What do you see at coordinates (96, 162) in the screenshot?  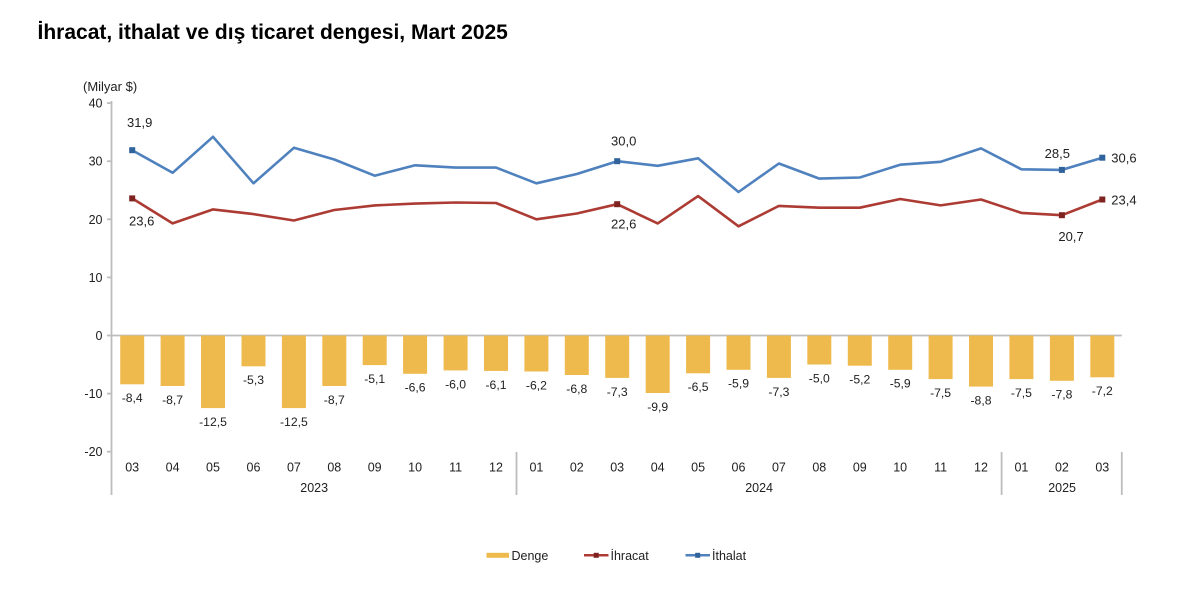 I see `svg-text: 30` at bounding box center [96, 162].